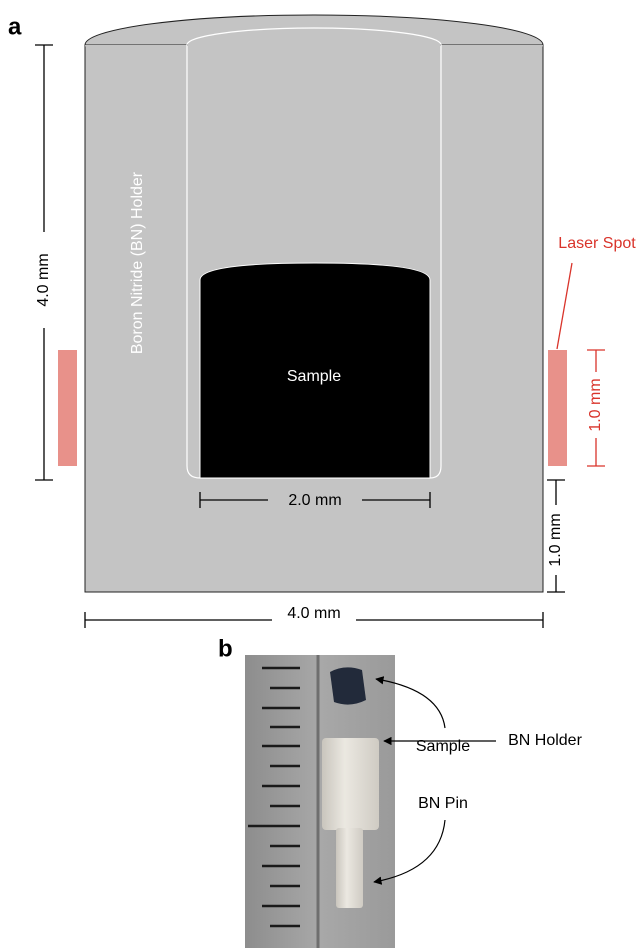  What do you see at coordinates (443, 803) in the screenshot?
I see `photo-label: BN Pin` at bounding box center [443, 803].